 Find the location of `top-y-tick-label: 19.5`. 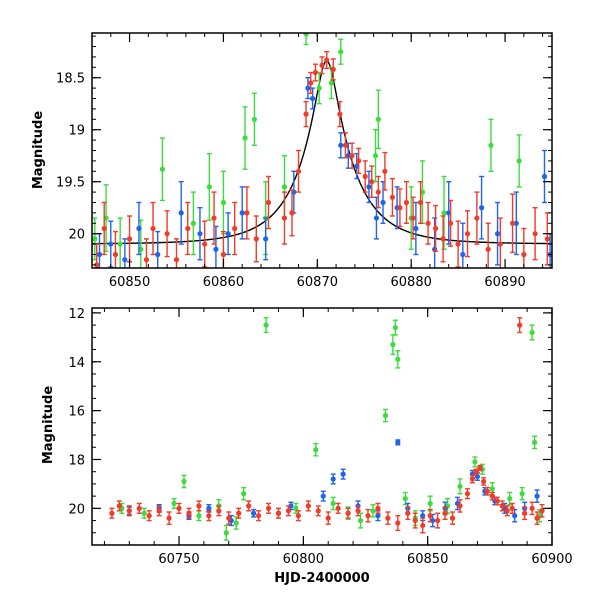

top-y-tick-label: 19.5 is located at coordinates (70, 183).